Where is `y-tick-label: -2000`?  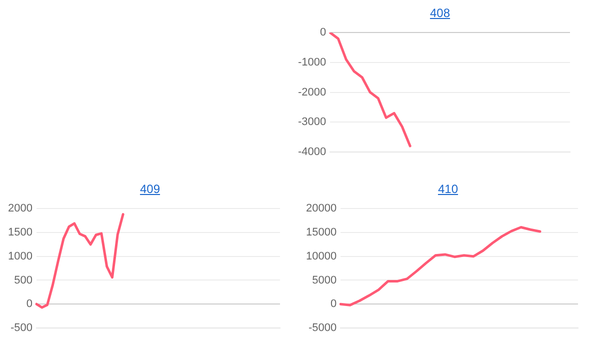 y-tick-label: -2000 is located at coordinates (312, 92).